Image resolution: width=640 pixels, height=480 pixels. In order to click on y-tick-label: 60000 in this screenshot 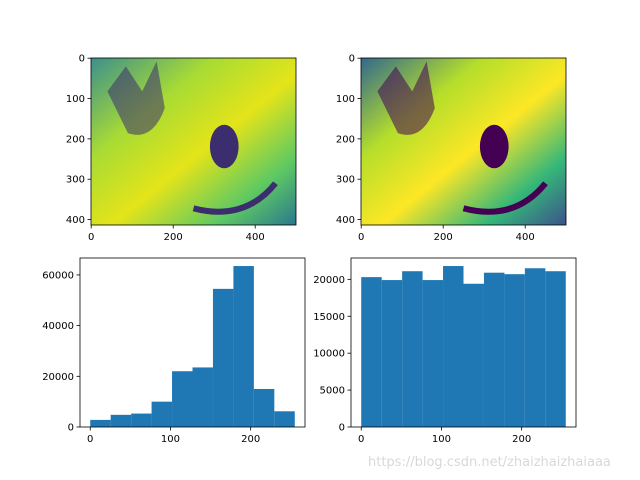, I will do `click(58, 275)`.